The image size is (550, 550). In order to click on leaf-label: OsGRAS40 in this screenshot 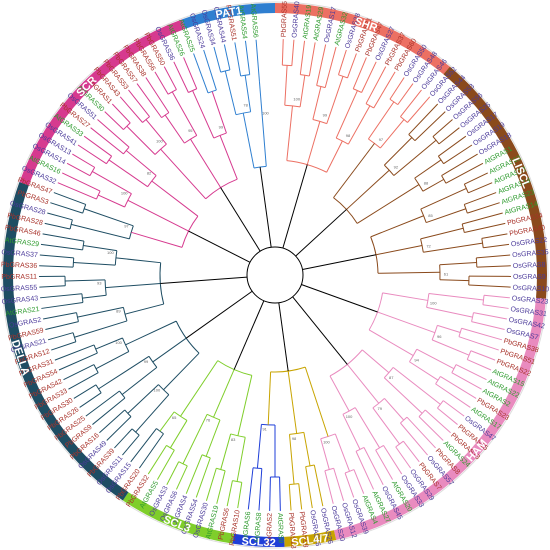, I will do `click(296, 19)`.